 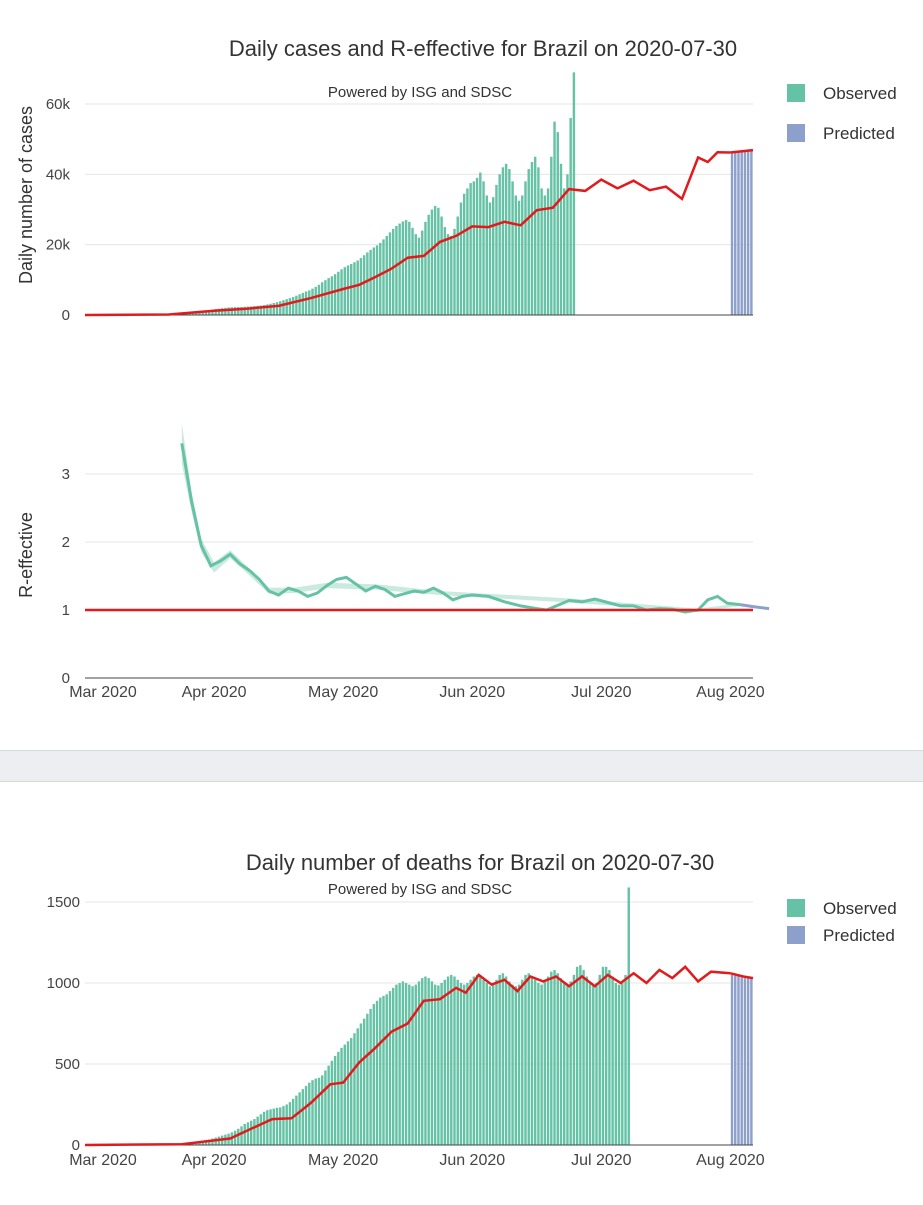 What do you see at coordinates (67, 1064) in the screenshot?
I see `y-tick-label: 500` at bounding box center [67, 1064].